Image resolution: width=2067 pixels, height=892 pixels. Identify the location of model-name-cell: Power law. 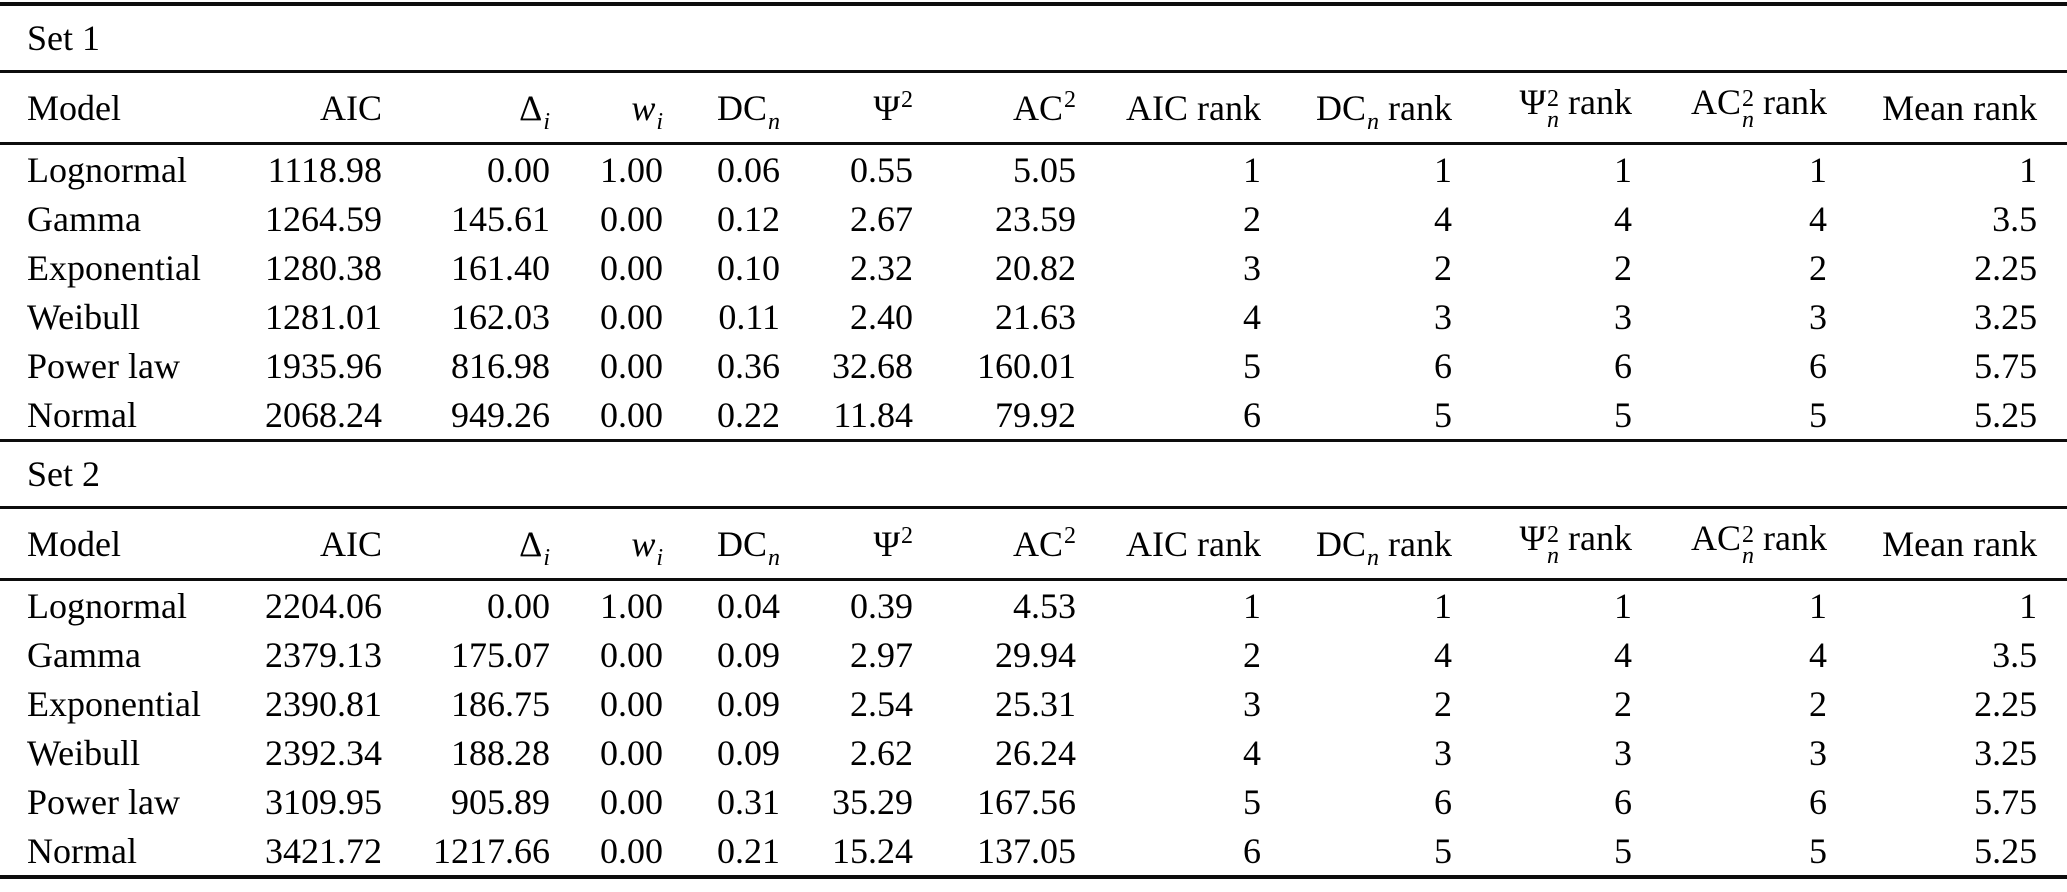
(103, 801).